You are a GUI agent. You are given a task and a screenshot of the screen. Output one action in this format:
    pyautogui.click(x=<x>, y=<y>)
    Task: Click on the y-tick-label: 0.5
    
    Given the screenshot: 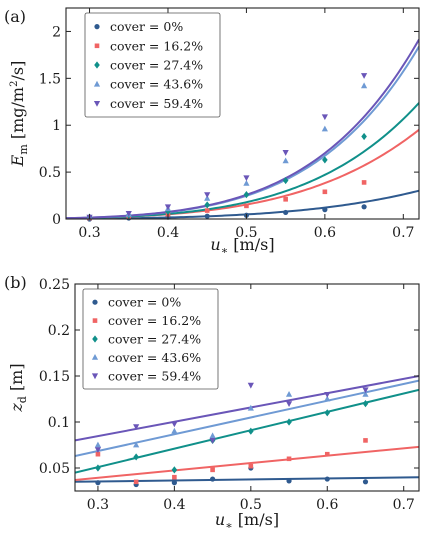 What is the action you would take?
    pyautogui.click(x=50, y=173)
    